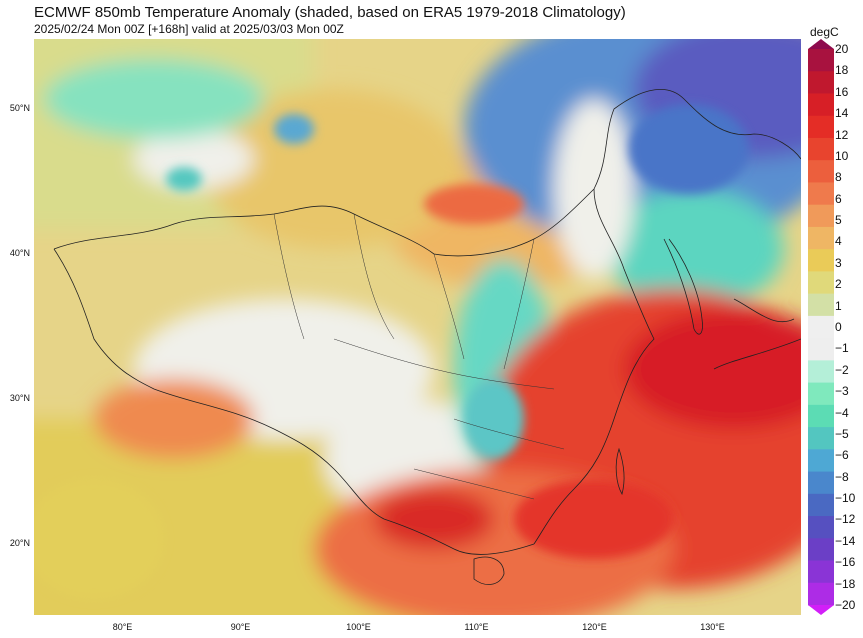 This screenshot has width=863, height=638. I want to click on lon-label: 130°E, so click(712, 627).